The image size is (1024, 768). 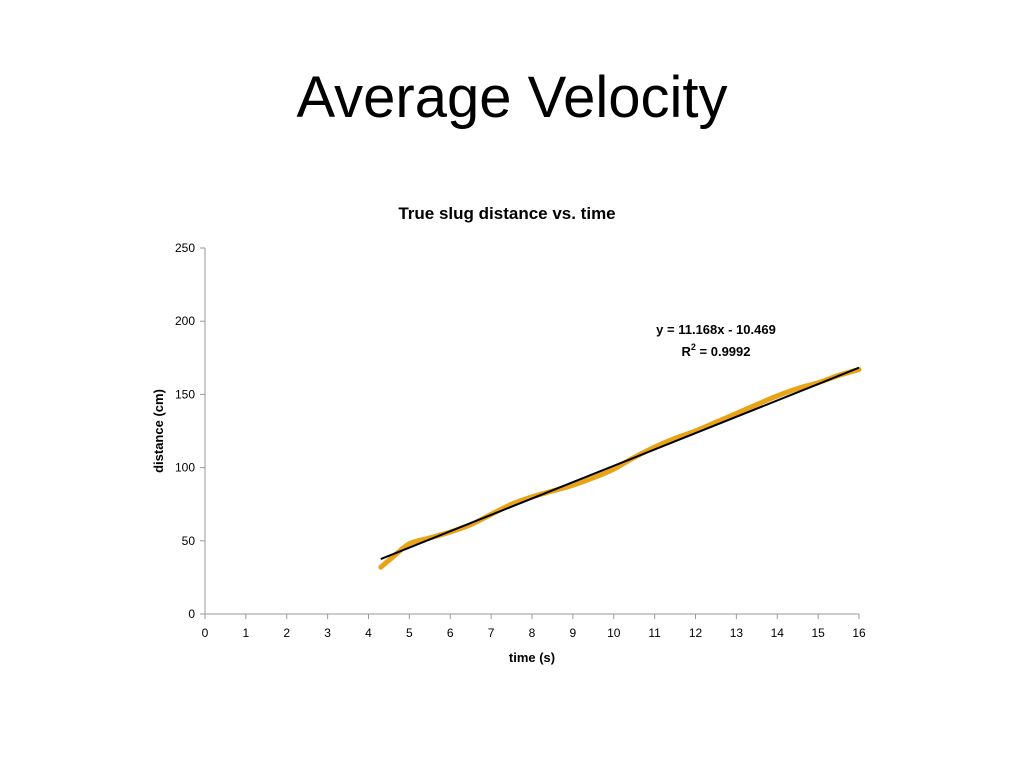 I want to click on trendline, so click(x=620, y=463).